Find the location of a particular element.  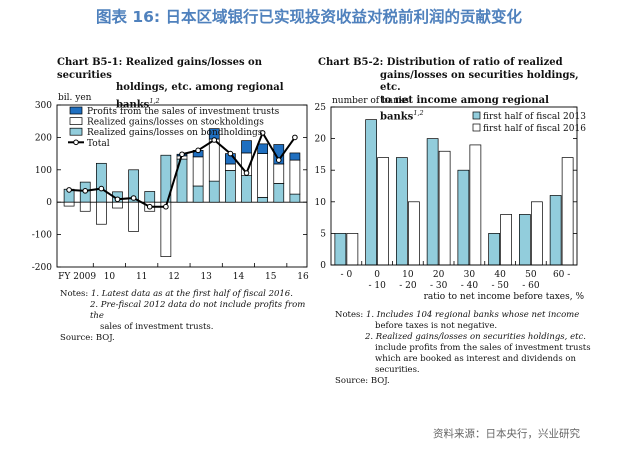

chart2-title-line3: to net income among regional banks is located at coordinates (464, 108).